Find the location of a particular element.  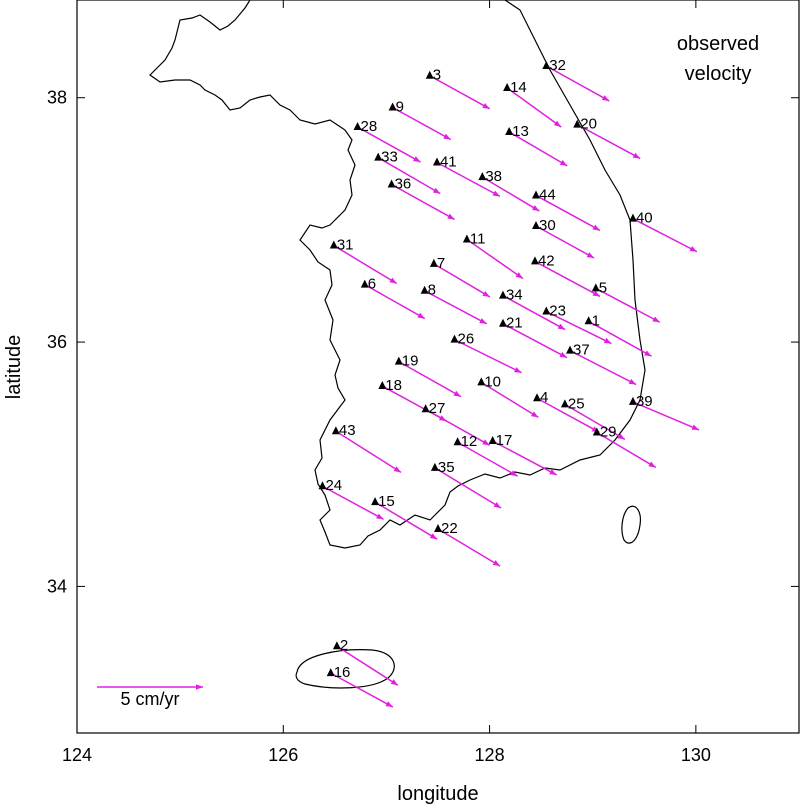

station-label: 7 is located at coordinates (441, 263).